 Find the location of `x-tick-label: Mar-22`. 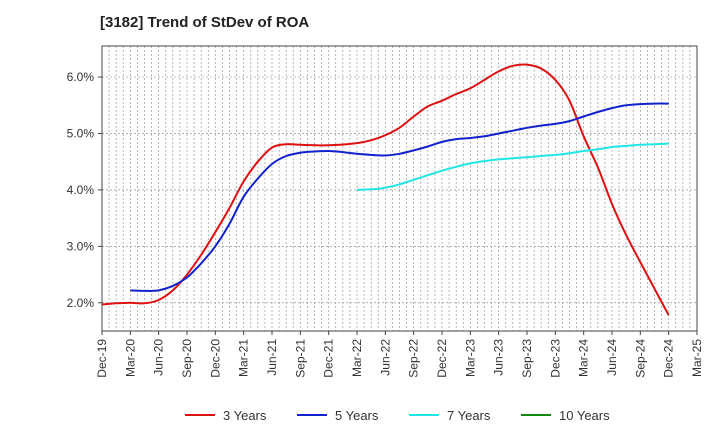

x-tick-label: Mar-22 is located at coordinates (357, 358).